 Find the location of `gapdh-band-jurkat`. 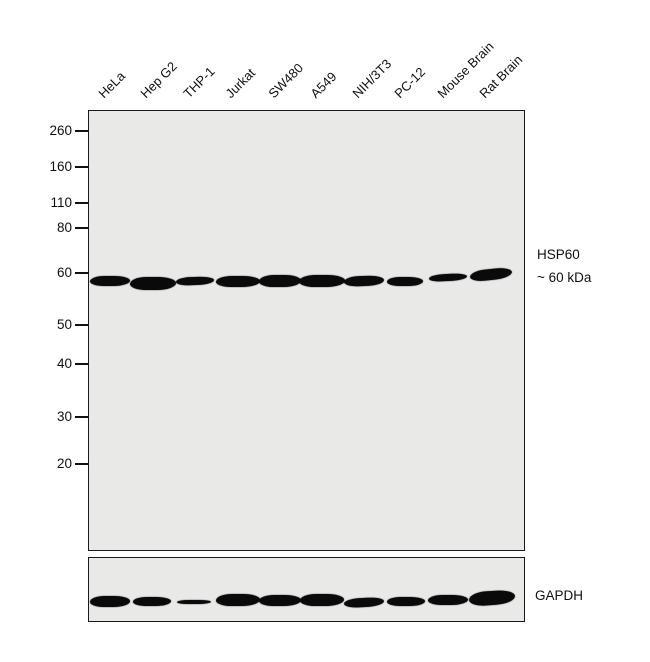

gapdh-band-jurkat is located at coordinates (238, 600).